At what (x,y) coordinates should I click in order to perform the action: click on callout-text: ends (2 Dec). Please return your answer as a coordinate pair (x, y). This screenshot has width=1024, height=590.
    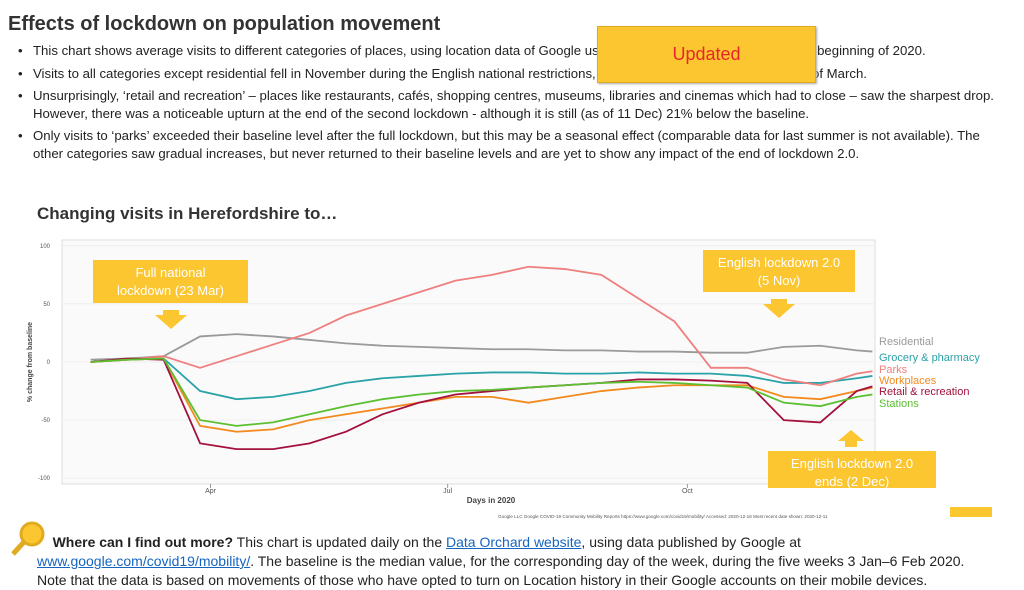
    Looking at the image, I should click on (852, 481).